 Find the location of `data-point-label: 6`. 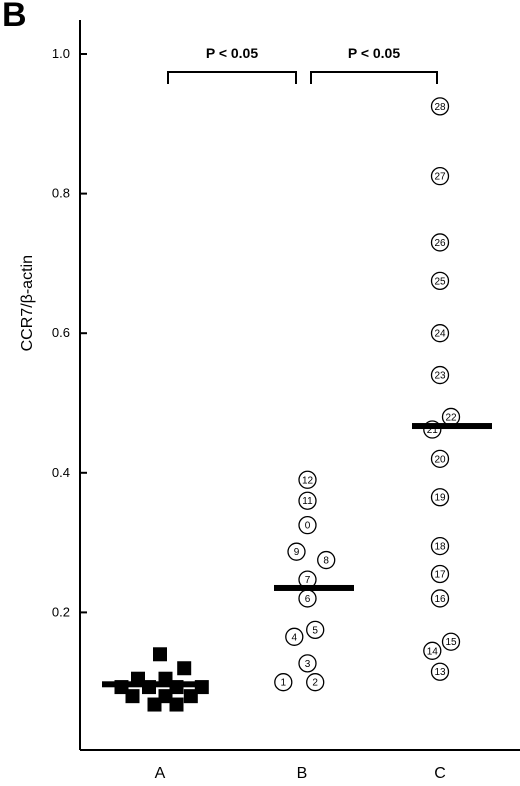

data-point-label: 6 is located at coordinates (308, 599).